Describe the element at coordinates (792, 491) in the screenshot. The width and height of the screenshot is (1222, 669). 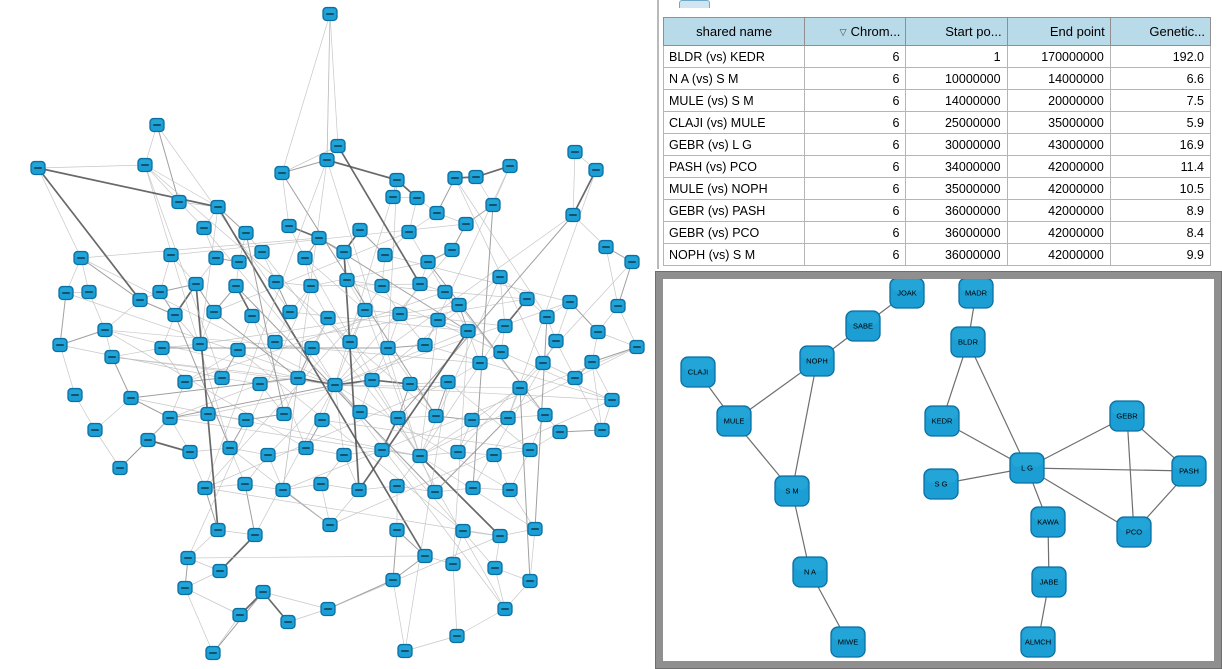
I see `subnetwork-node-s-m: S M` at that location.